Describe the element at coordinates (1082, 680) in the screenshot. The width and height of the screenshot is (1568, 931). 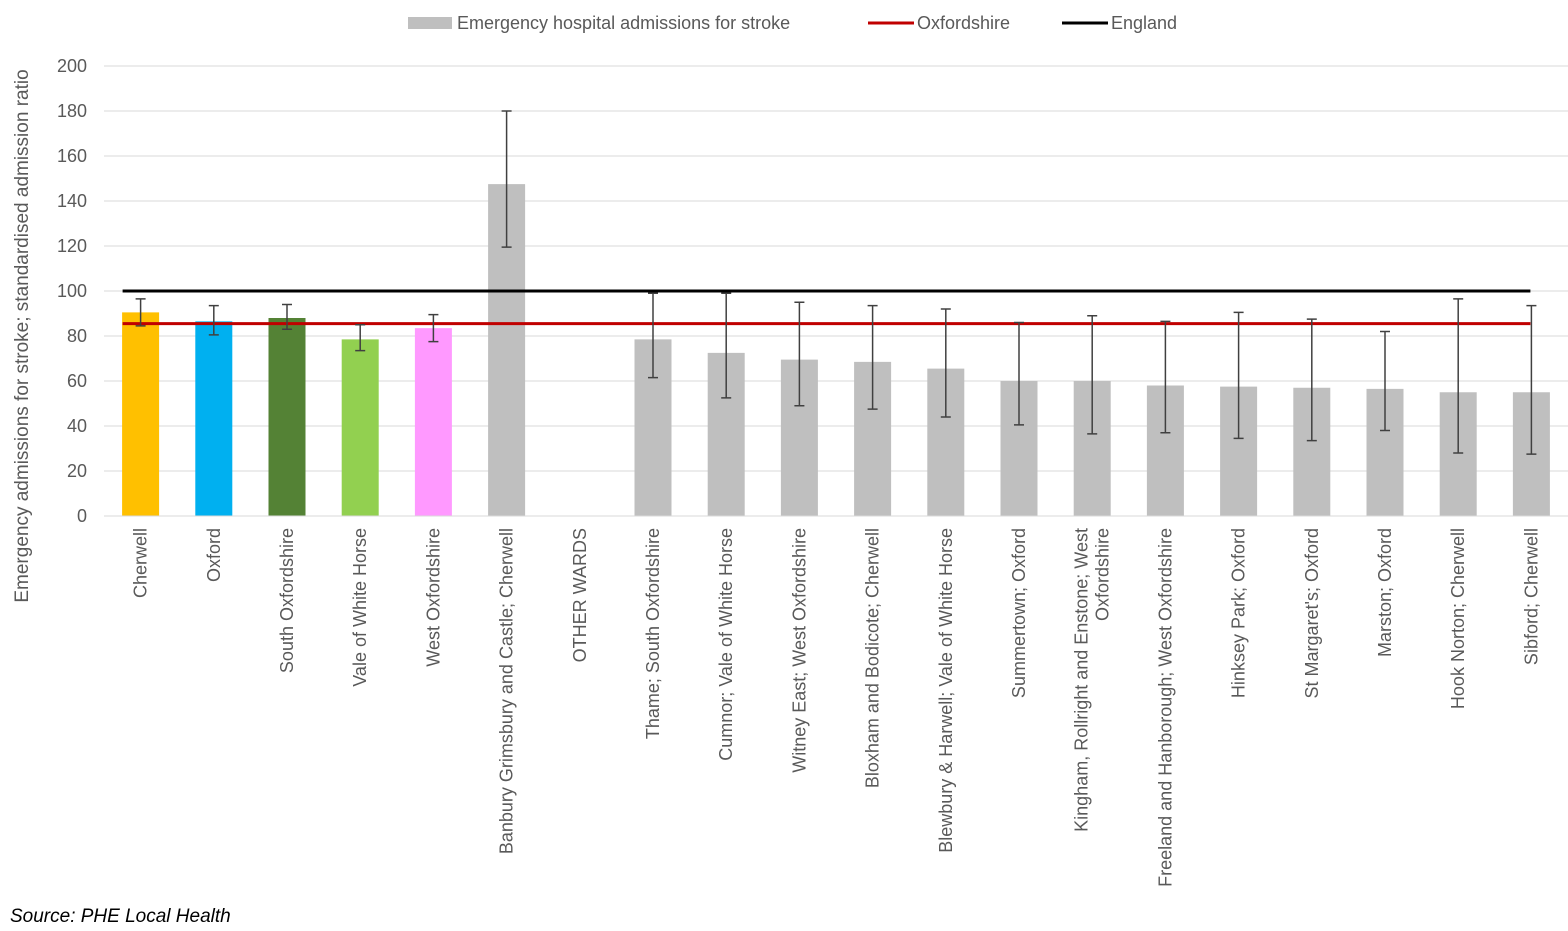
I see `x-tick-label: Kingham, Rollright and Enstone; West` at that location.